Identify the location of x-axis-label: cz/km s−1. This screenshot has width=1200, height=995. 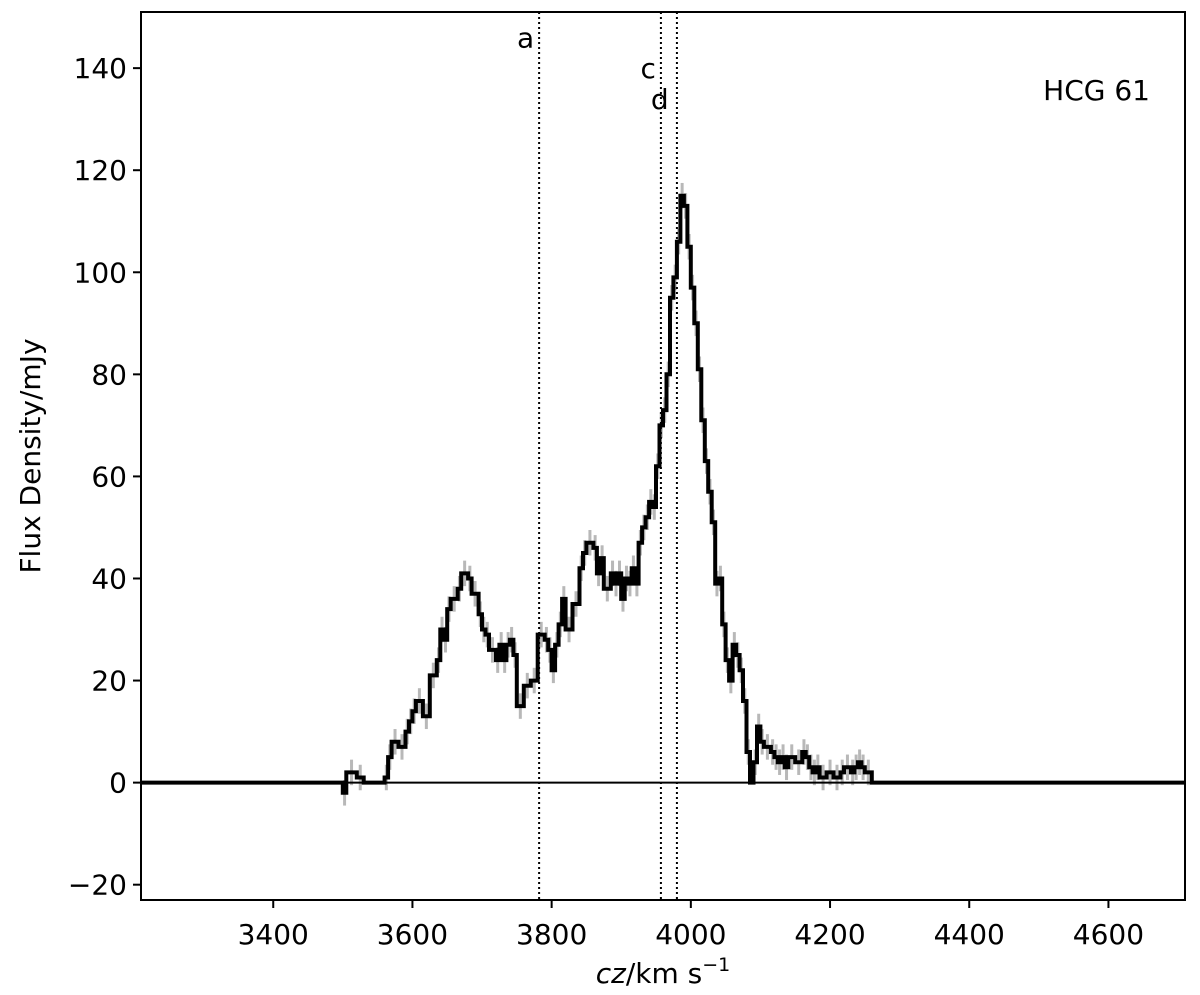
(663, 972).